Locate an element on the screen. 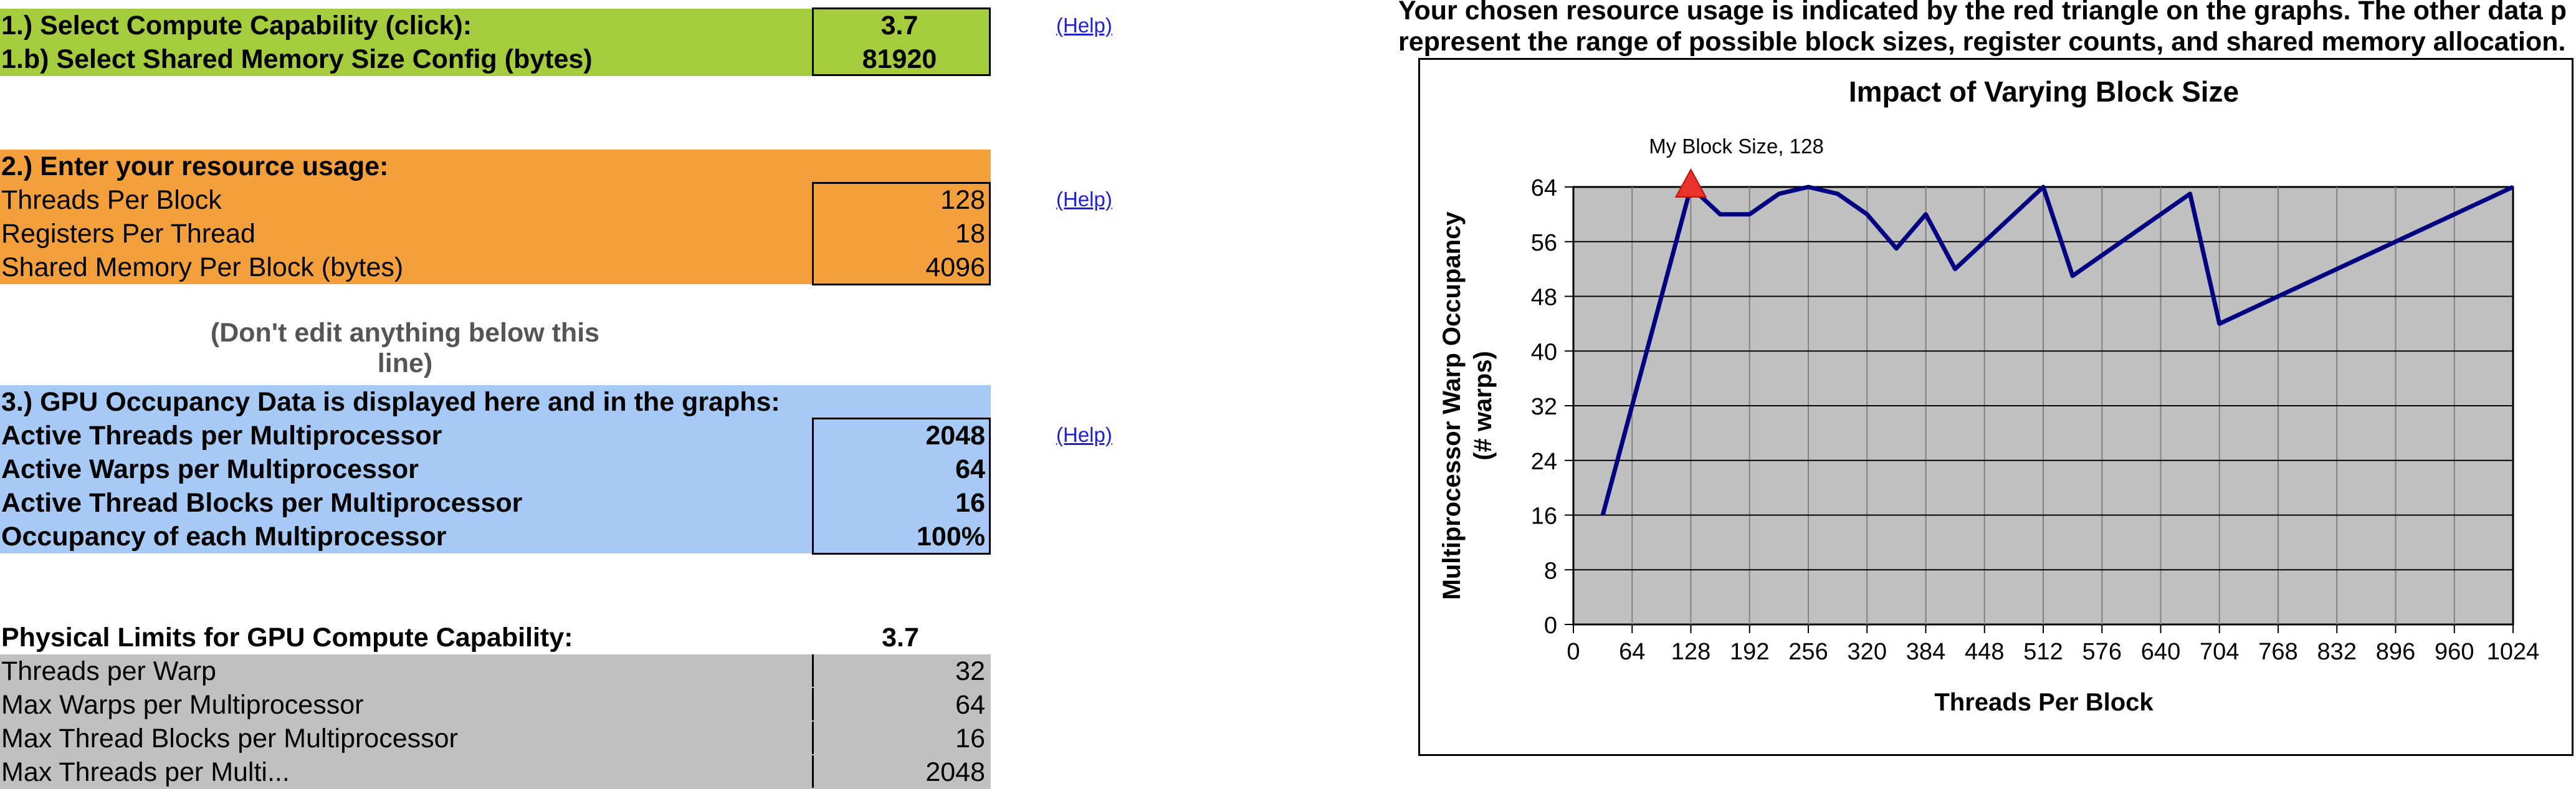 Image resolution: width=2576 pixels, height=789 pixels. active-blocks-value: 16 is located at coordinates (900, 502).